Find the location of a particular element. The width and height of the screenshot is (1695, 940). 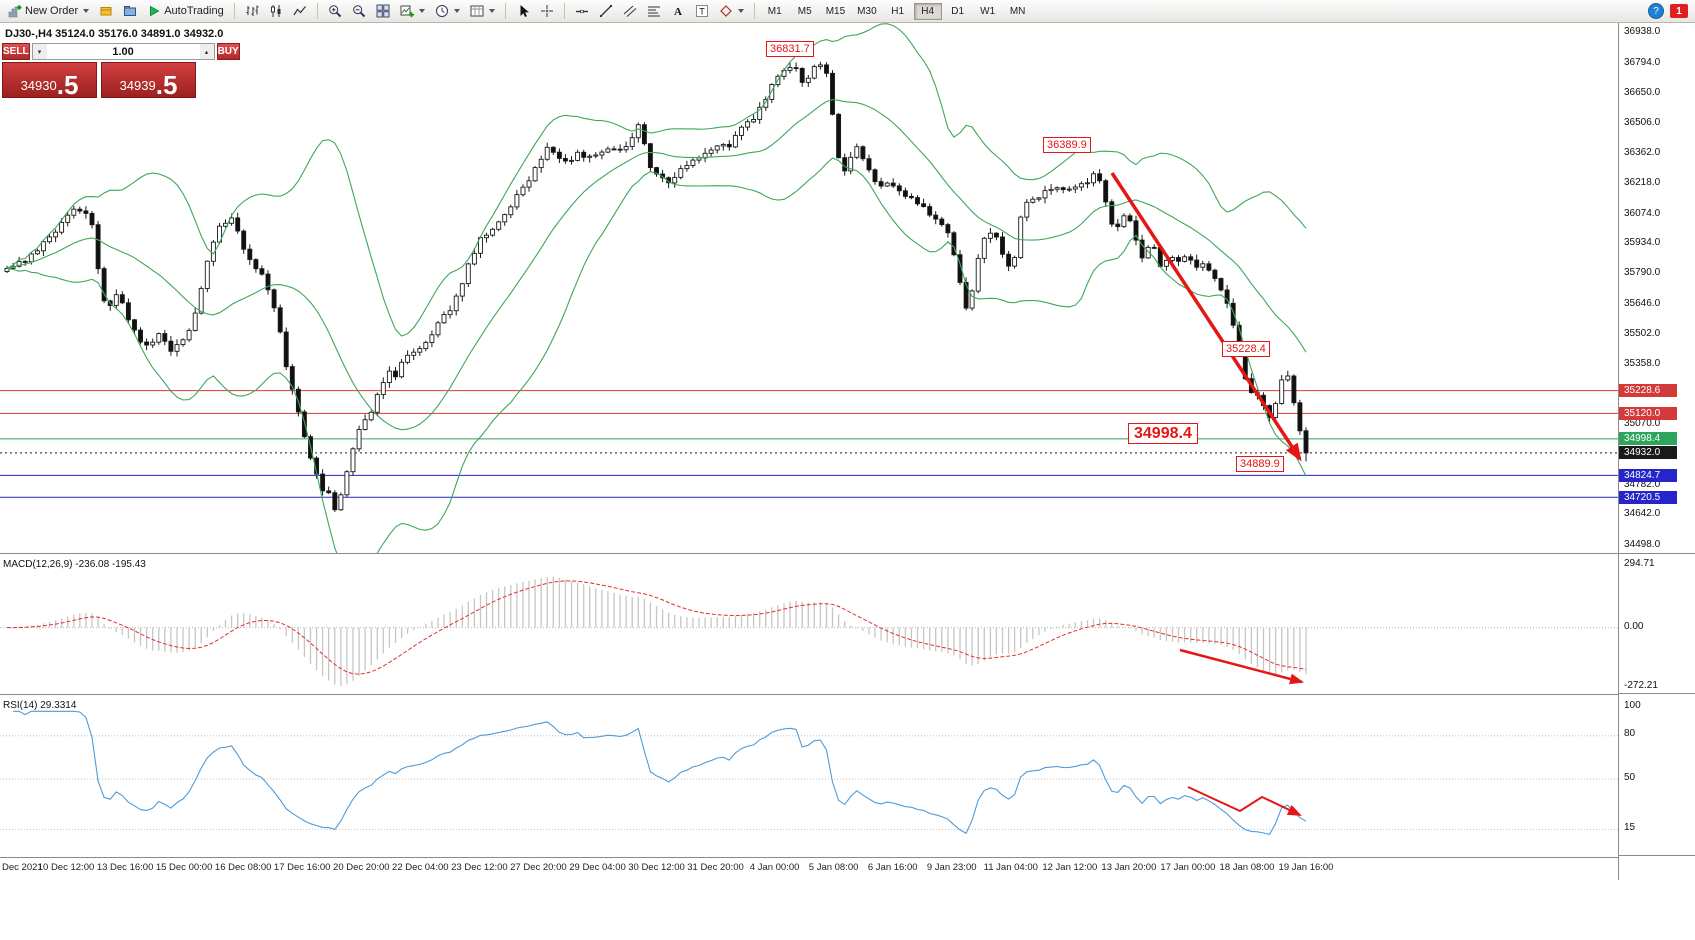

timeframe-mn-button: MN is located at coordinates (1017, 11).